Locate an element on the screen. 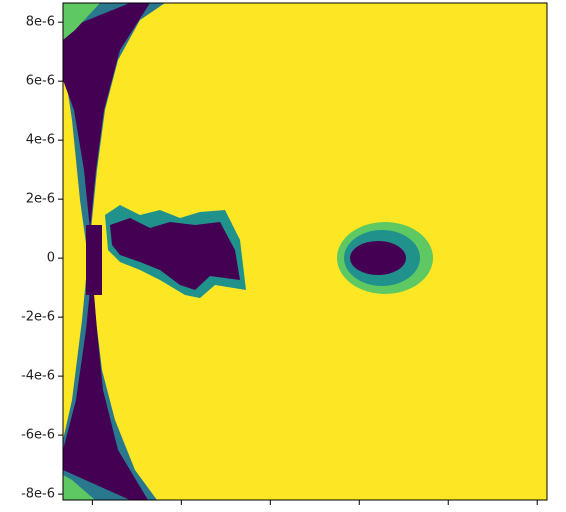 This screenshot has height=512, width=566. y-tick-label: 0 is located at coordinates (51, 258).